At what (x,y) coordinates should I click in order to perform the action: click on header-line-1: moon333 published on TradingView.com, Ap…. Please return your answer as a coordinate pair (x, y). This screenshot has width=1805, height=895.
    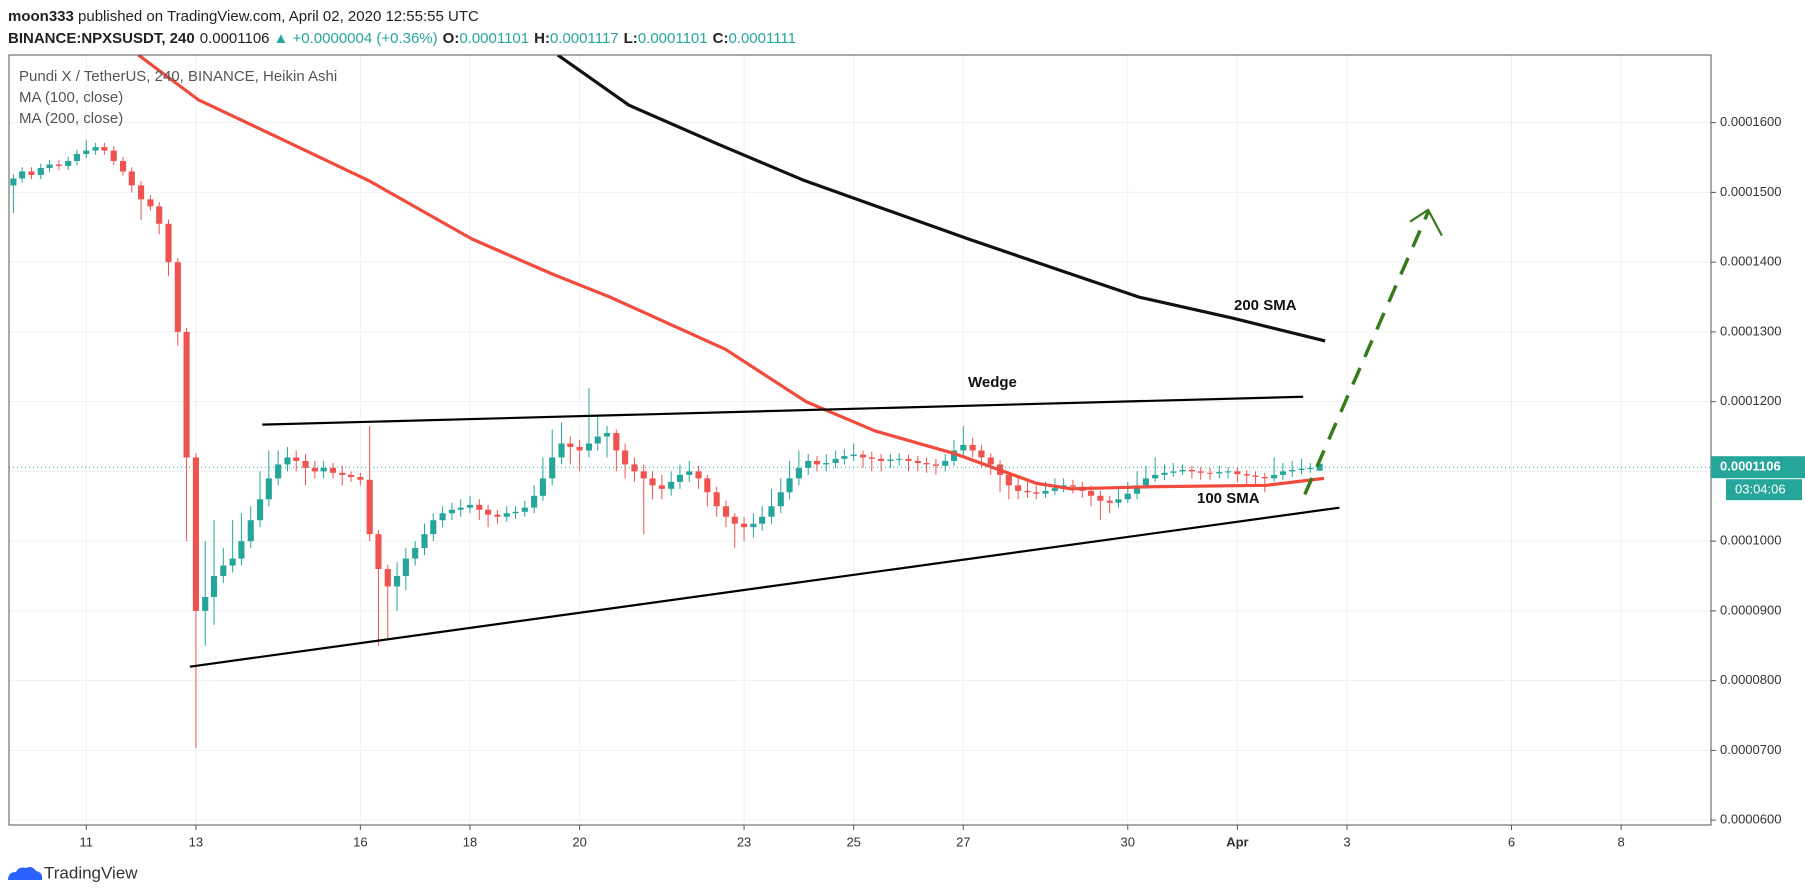
    Looking at the image, I should click on (243, 16).